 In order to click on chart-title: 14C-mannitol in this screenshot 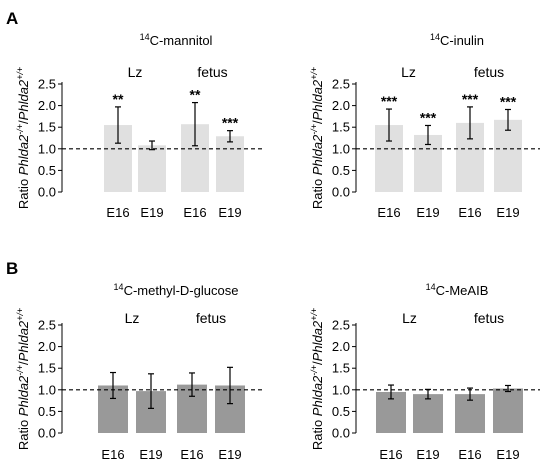, I will do `click(176, 40)`.